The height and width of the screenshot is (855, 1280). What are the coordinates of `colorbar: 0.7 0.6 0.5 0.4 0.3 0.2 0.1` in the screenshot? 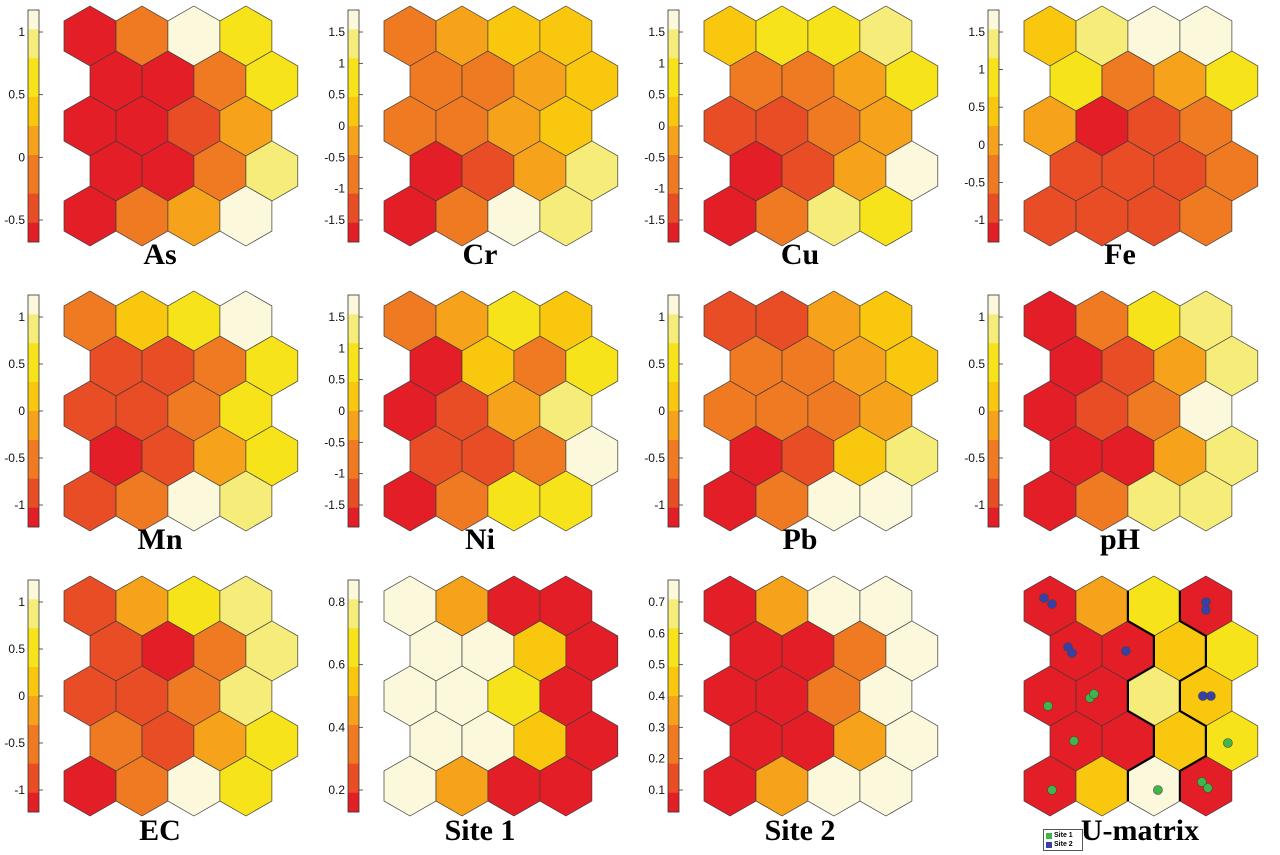 It's located at (665, 696).